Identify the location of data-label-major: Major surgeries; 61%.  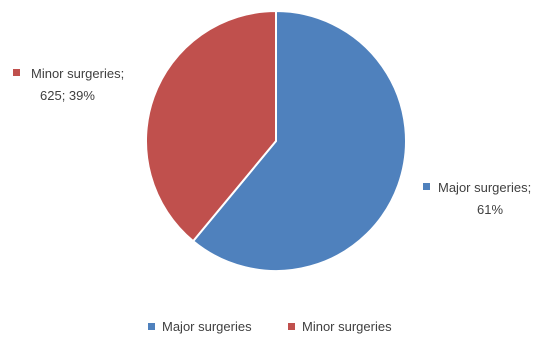
(477, 198).